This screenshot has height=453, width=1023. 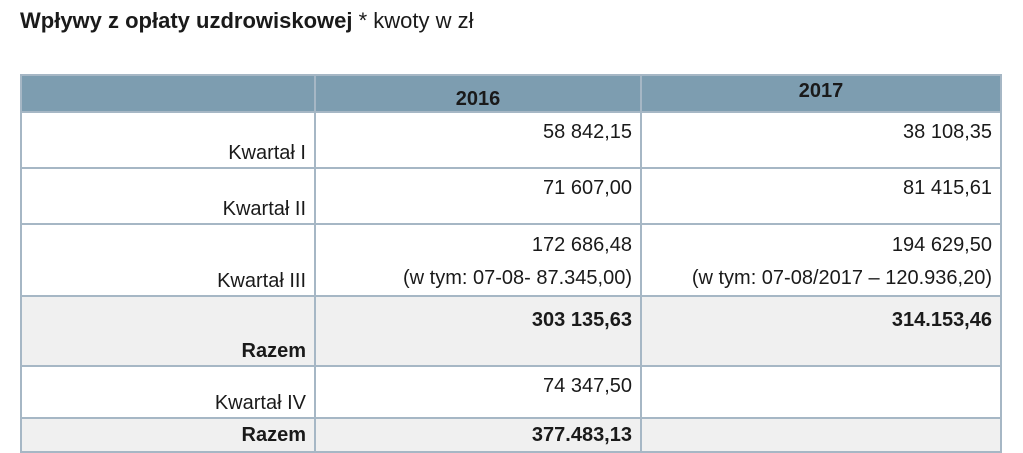 What do you see at coordinates (478, 260) in the screenshot?
I see `cell-2016: 172 686,48 (w tym: 07-08- 87.345,00)` at bounding box center [478, 260].